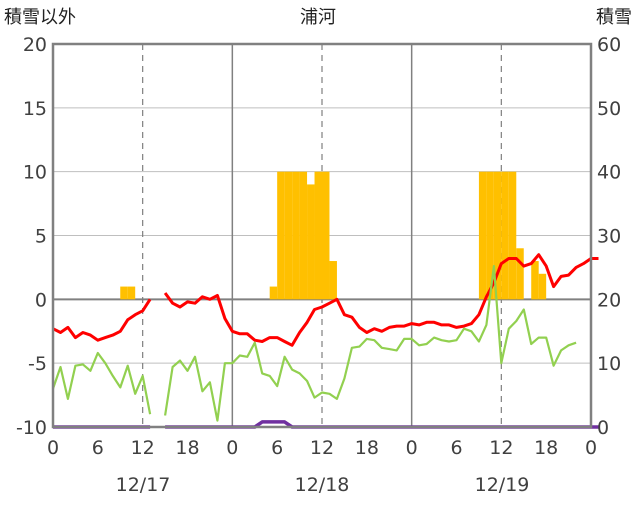  What do you see at coordinates (609, 173) in the screenshot?
I see `right-tick-label: 40` at bounding box center [609, 173].